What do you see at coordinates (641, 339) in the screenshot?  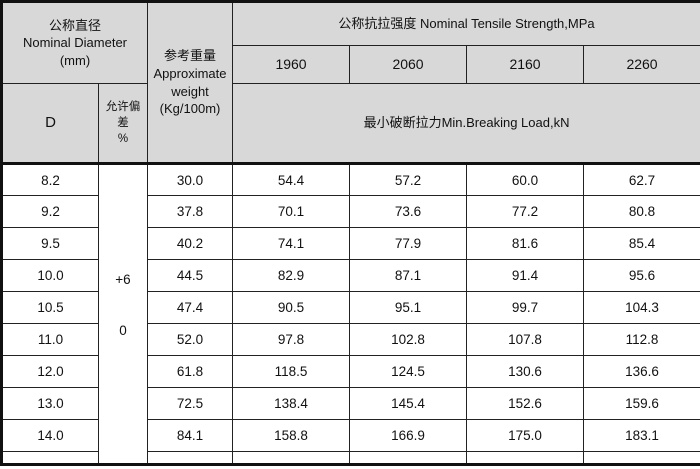 I see `cell-load: 112.8` at bounding box center [641, 339].